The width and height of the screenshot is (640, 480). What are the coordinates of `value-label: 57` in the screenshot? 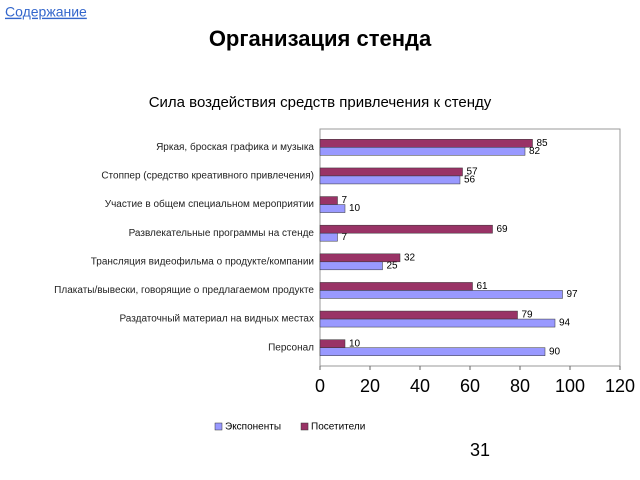 It's located at (473, 172).